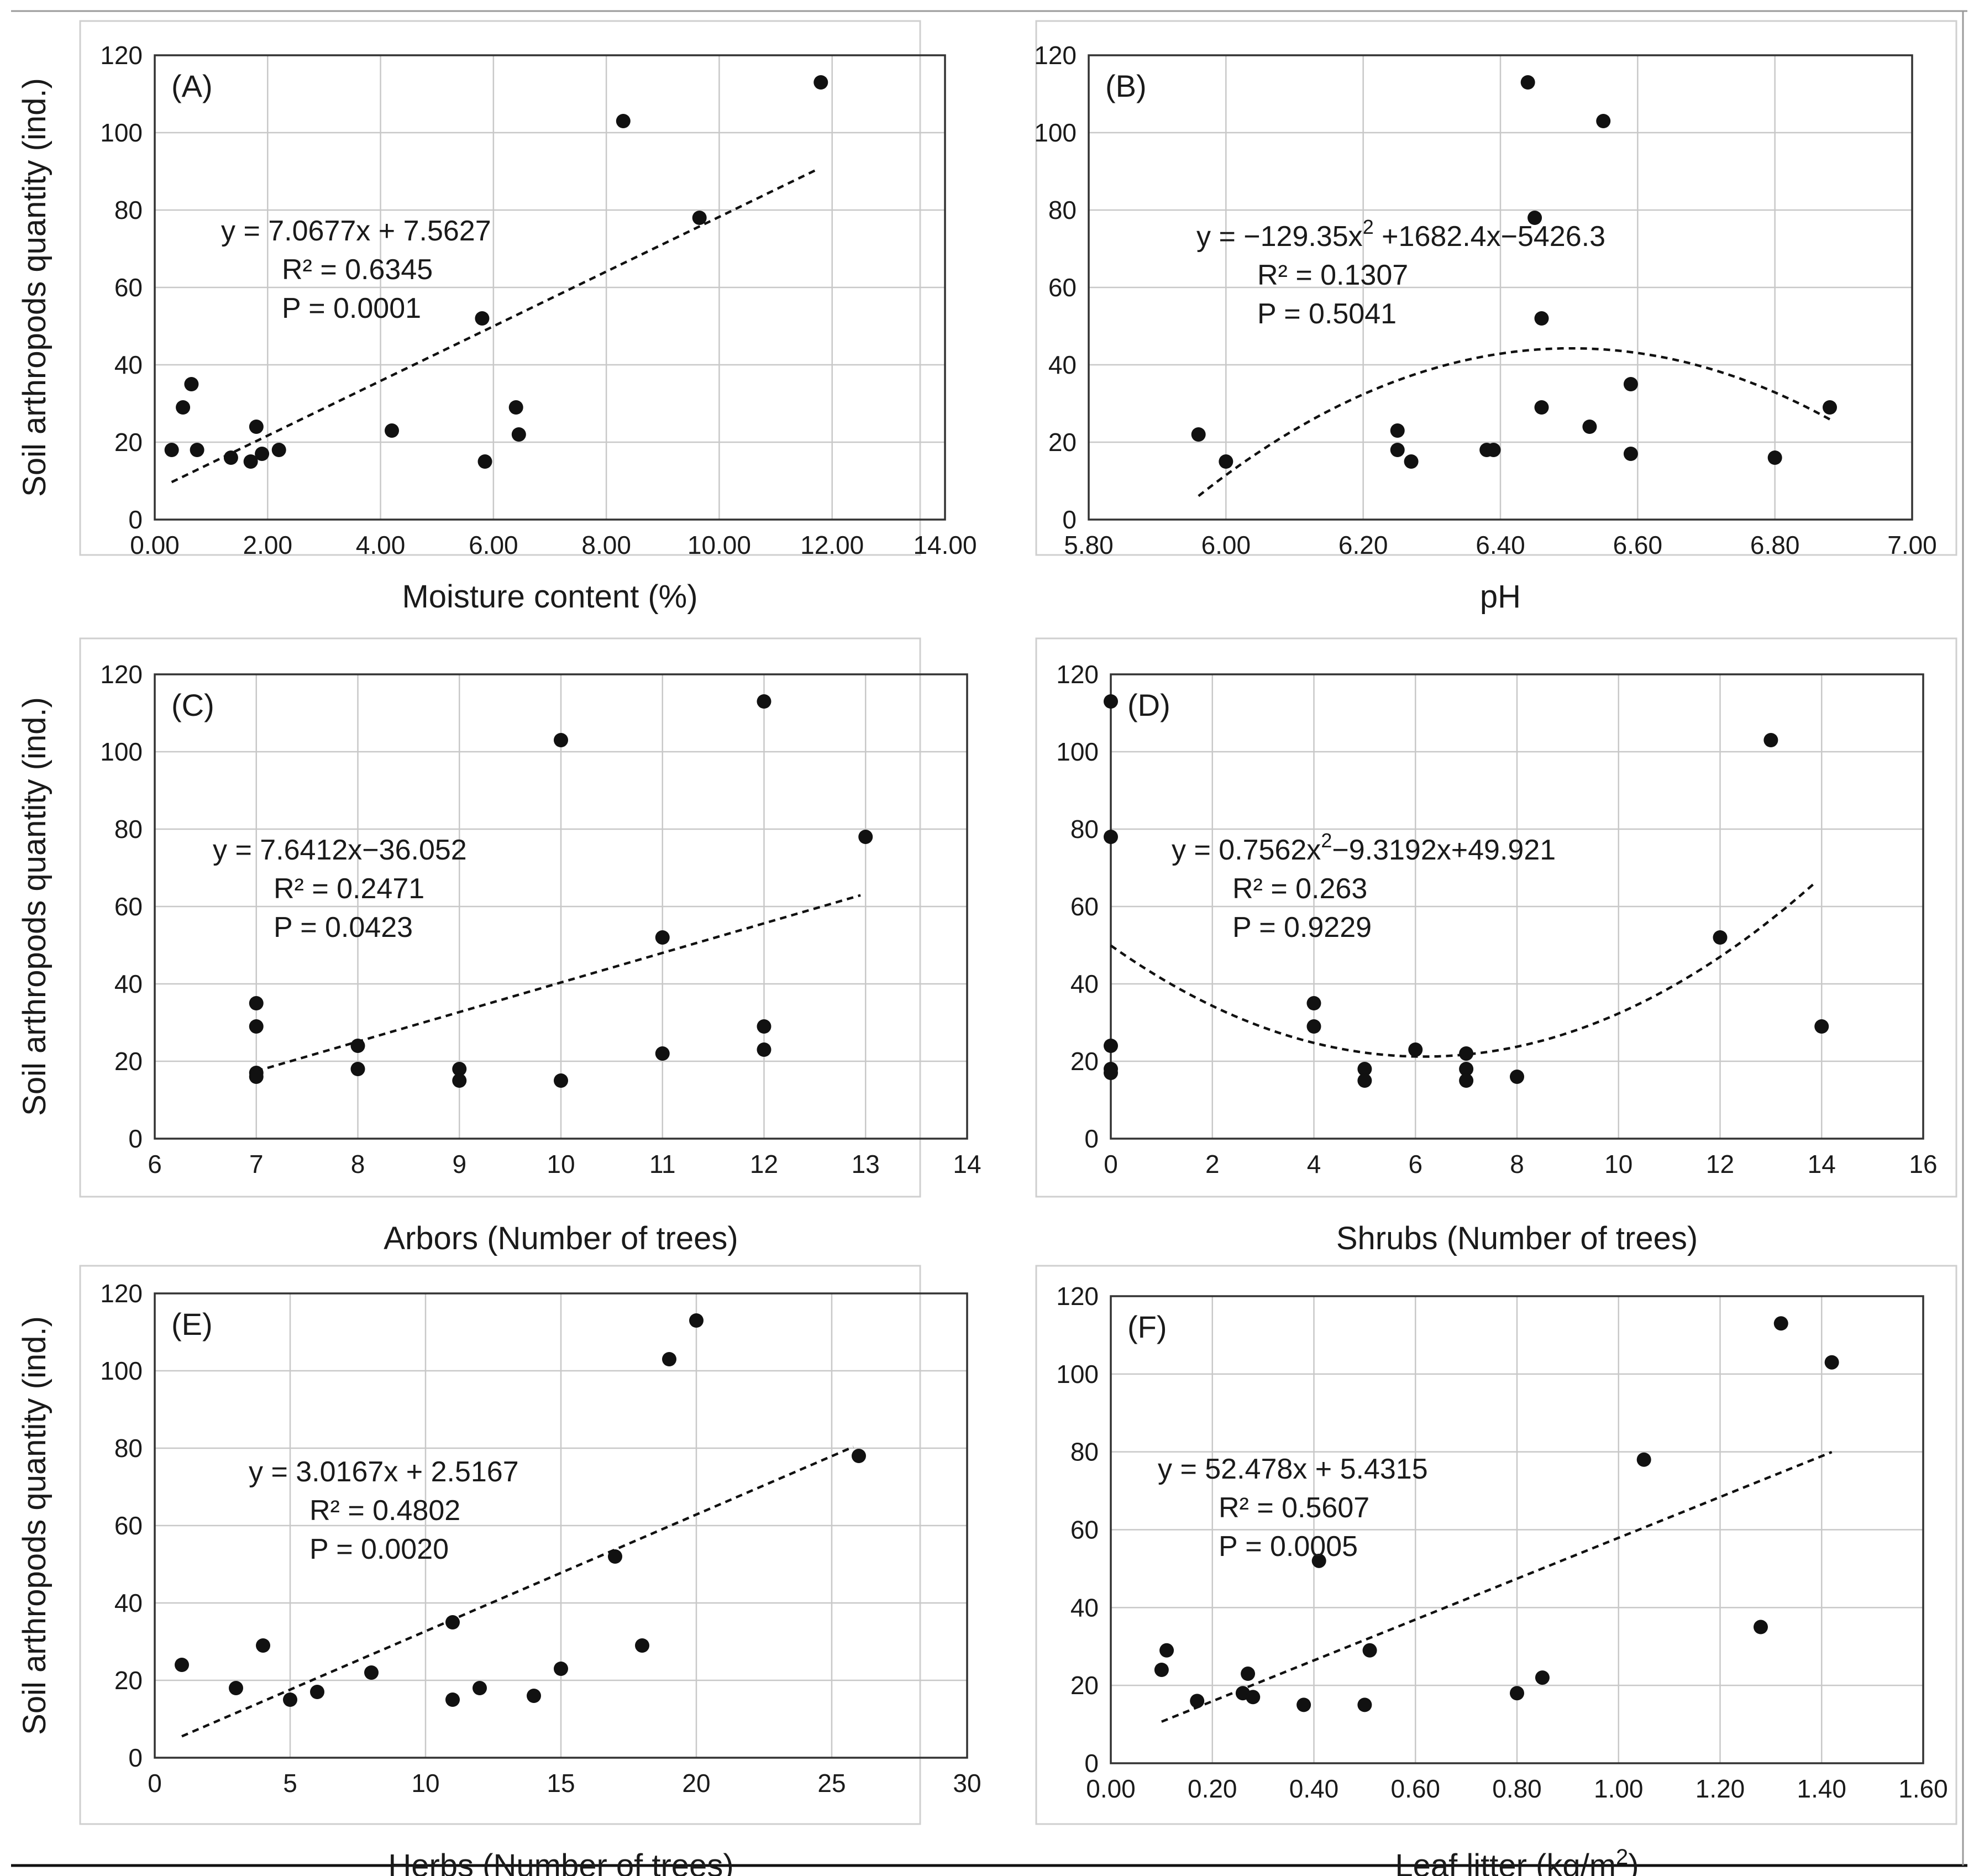 The height and width of the screenshot is (1876, 1979). I want to click on r-squared: R² = 0.5607, so click(1294, 1508).